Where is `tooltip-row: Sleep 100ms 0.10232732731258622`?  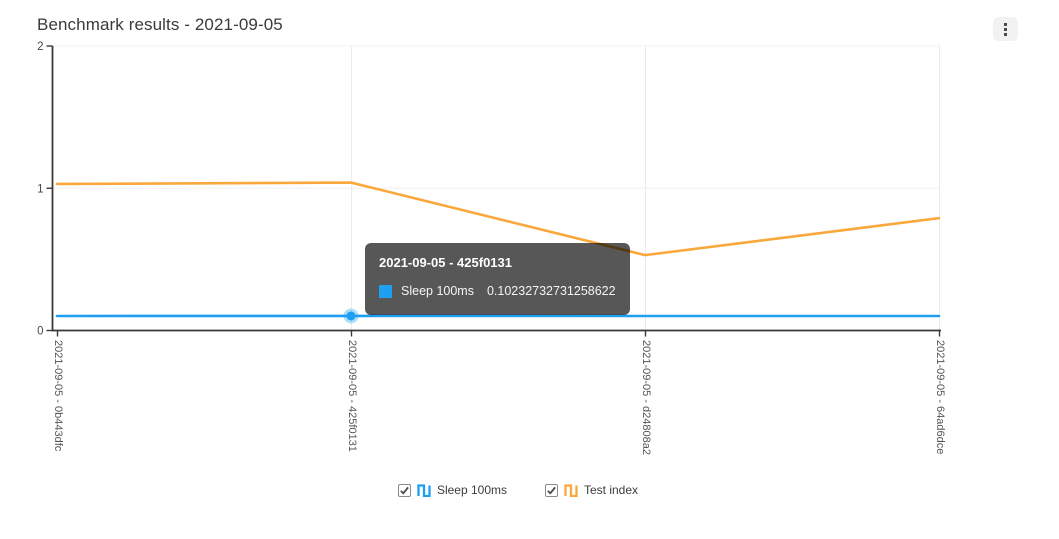
tooltip-row: Sleep 100ms 0.10232732731258622 is located at coordinates (497, 291).